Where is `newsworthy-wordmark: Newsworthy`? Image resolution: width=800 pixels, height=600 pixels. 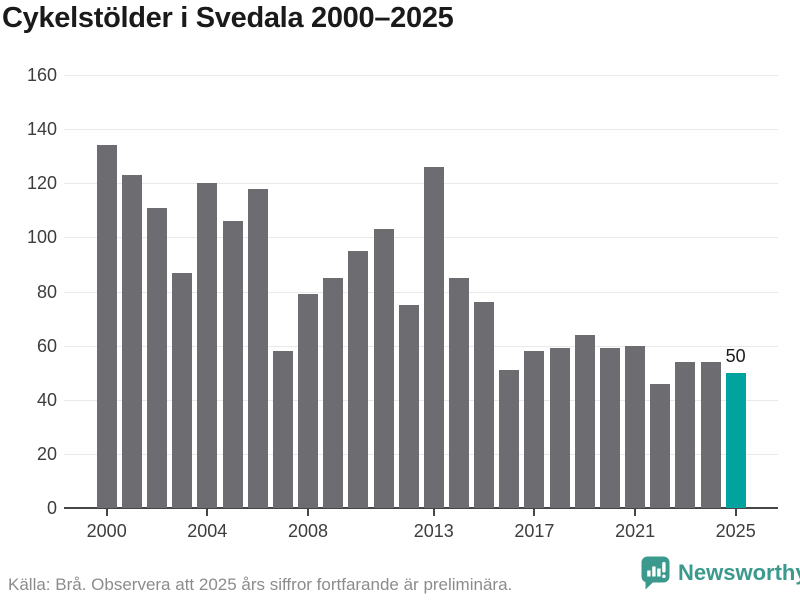 newsworthy-wordmark: Newsworthy is located at coordinates (739, 572).